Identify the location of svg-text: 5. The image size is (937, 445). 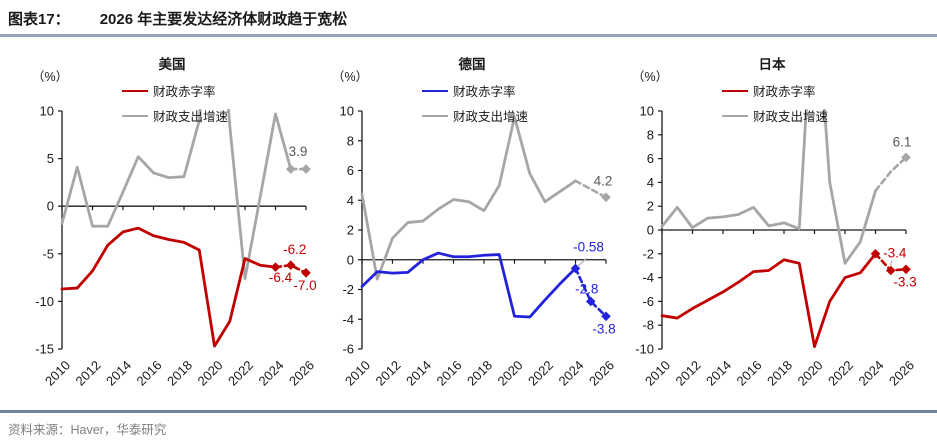
(50, 158).